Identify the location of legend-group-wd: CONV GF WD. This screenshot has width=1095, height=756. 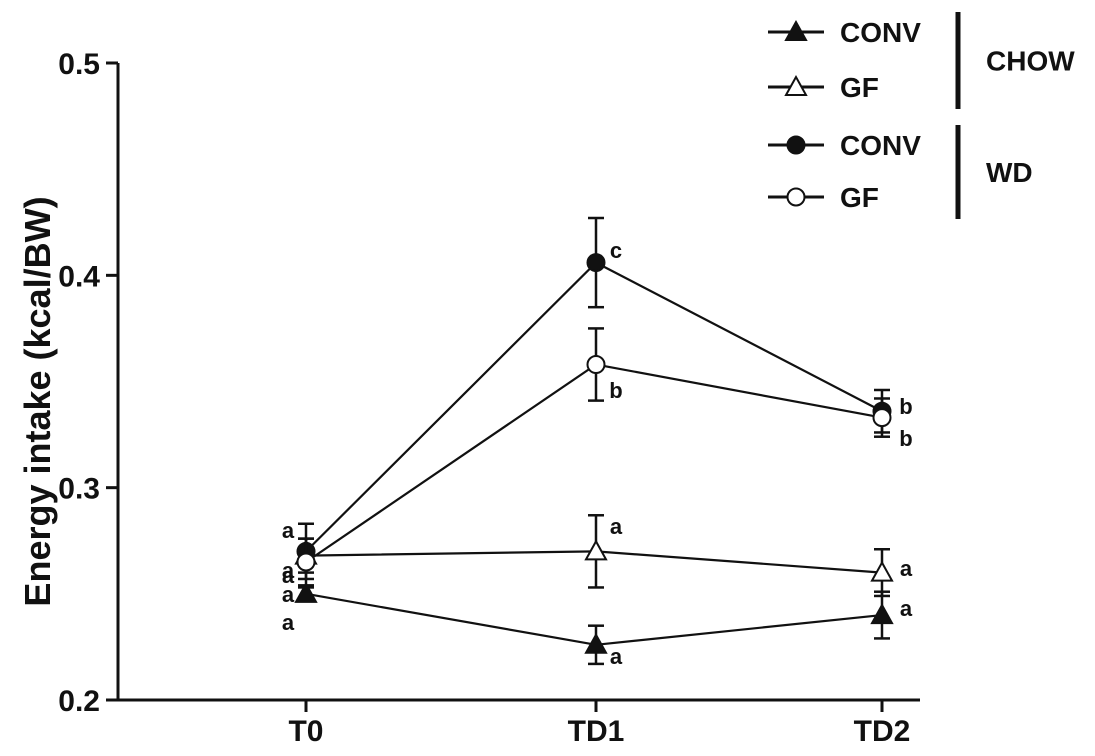
(900, 172).